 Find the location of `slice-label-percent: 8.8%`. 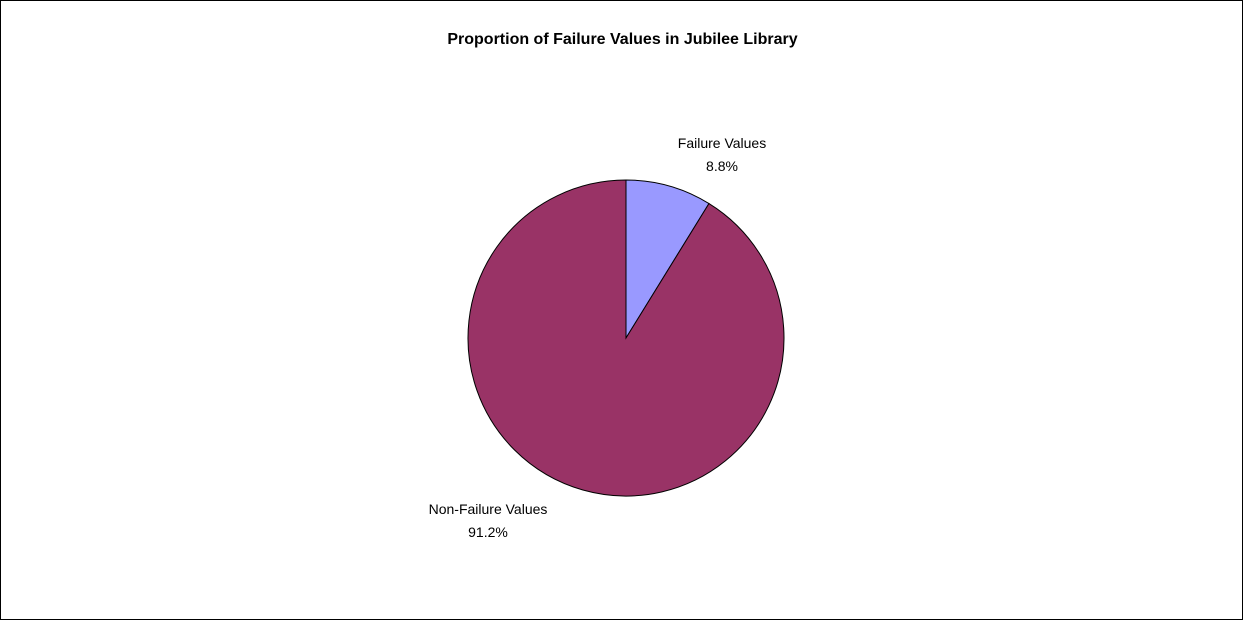

slice-label-percent: 8.8% is located at coordinates (722, 166).